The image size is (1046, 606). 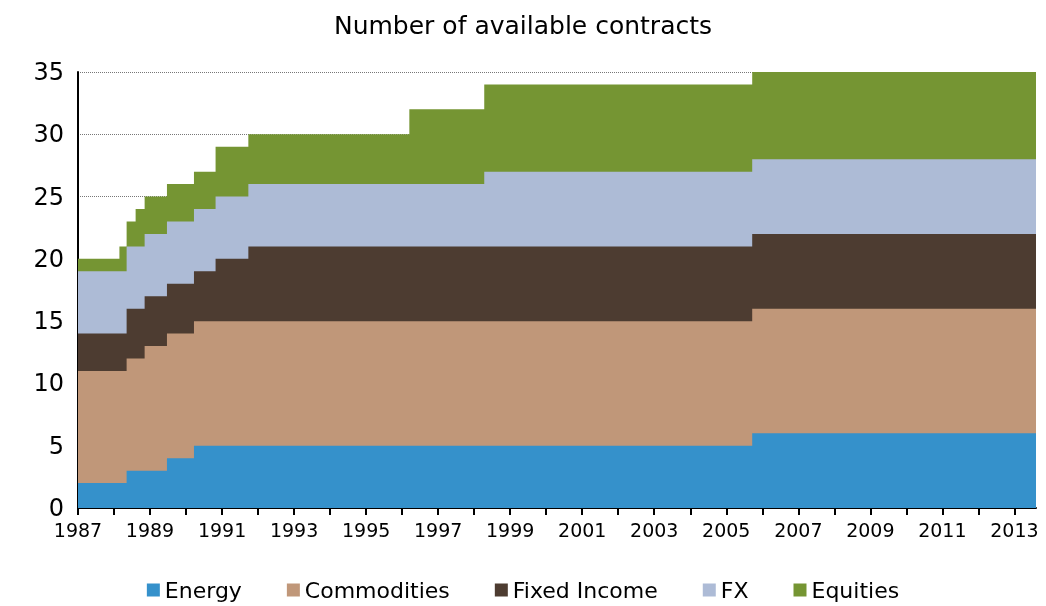 I want to click on x-tick-label: 1995, so click(x=366, y=529).